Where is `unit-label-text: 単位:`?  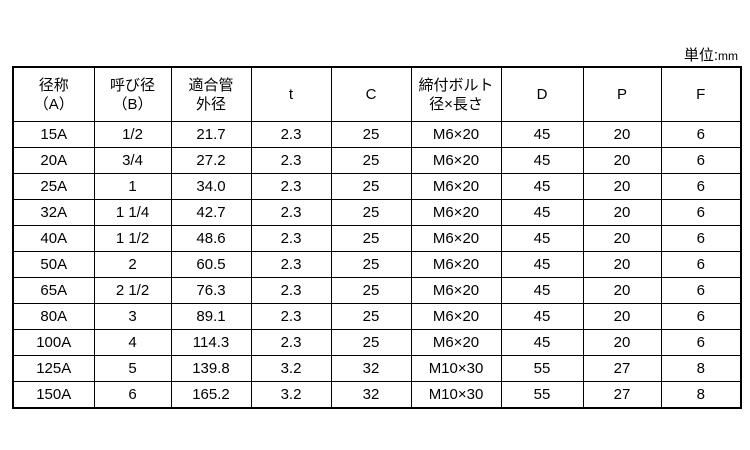
unit-label-text: 単位: is located at coordinates (700, 55).